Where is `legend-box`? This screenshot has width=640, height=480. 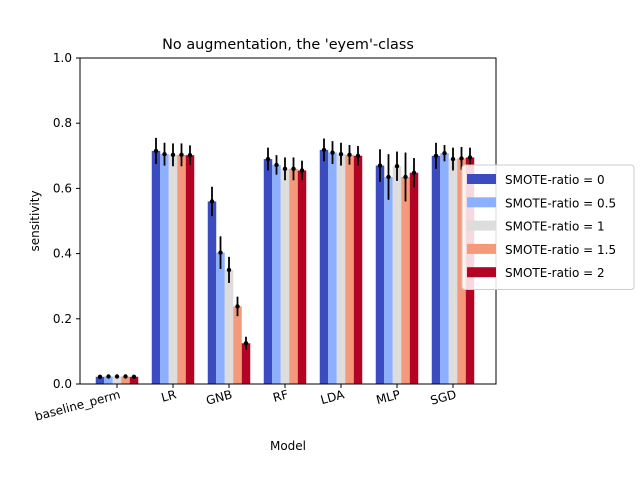
legend-box is located at coordinates (548, 227).